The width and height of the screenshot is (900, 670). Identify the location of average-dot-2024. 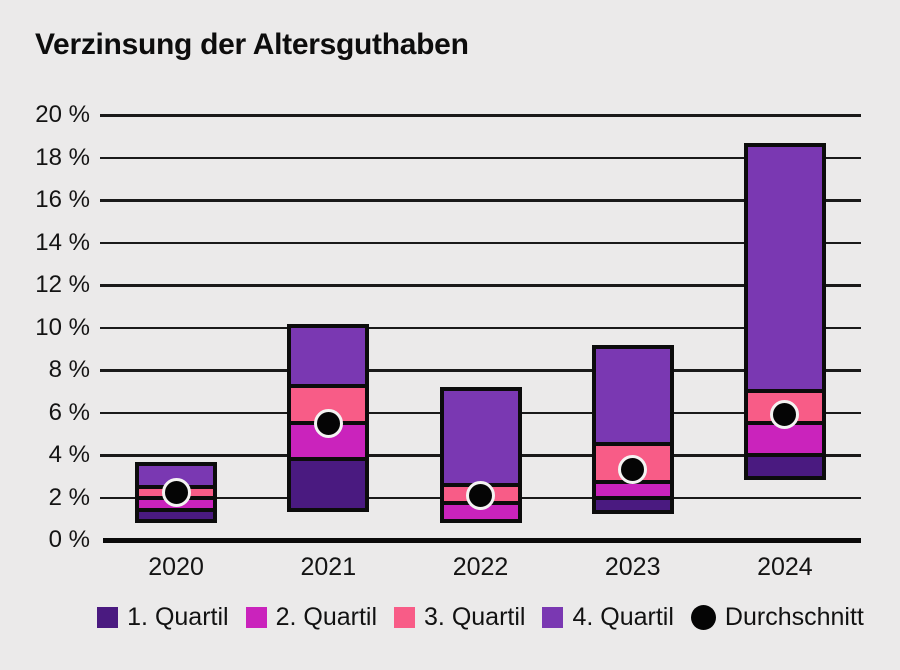
(785, 415).